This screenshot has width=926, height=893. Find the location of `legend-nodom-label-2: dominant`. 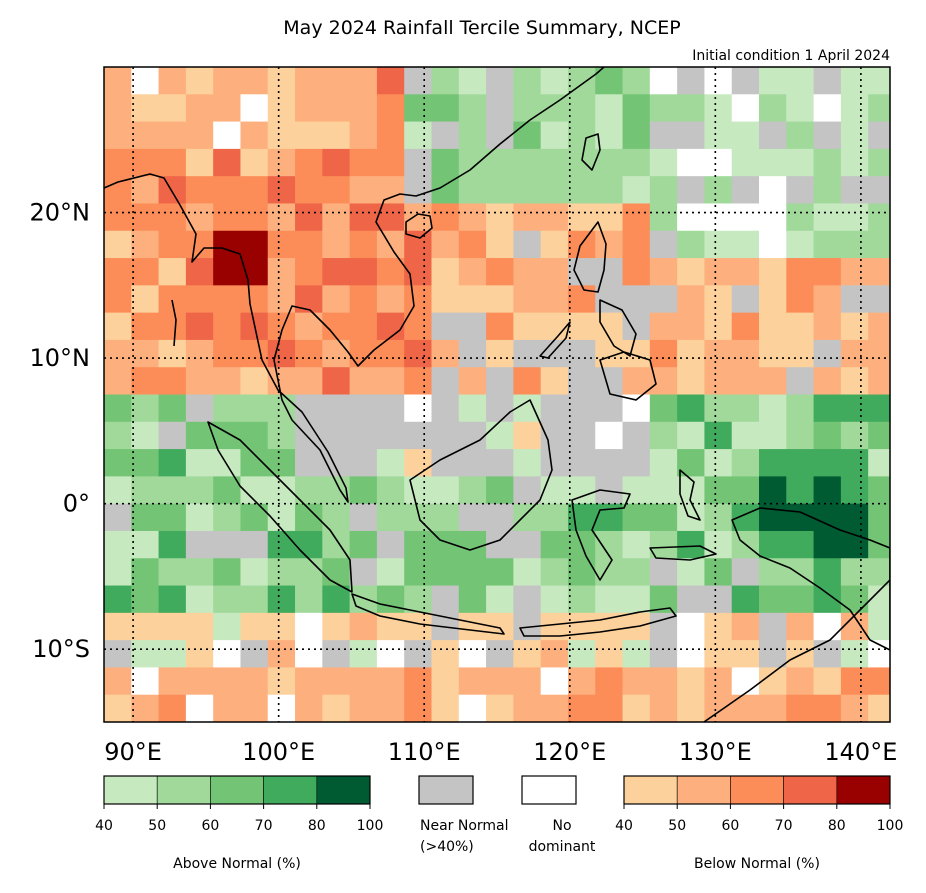

legend-nodom-label-2: dominant is located at coordinates (562, 847).